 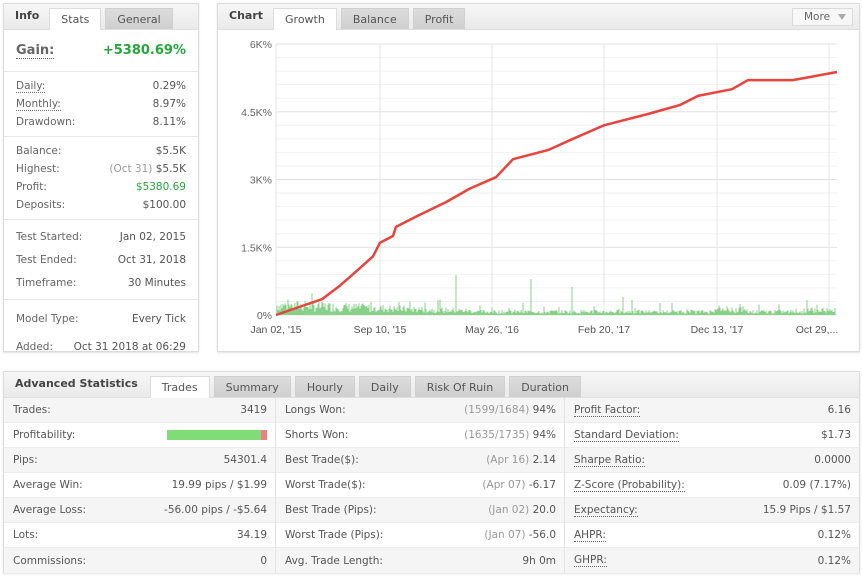 I want to click on svg-text: Jan 02, '15, so click(x=275, y=330).